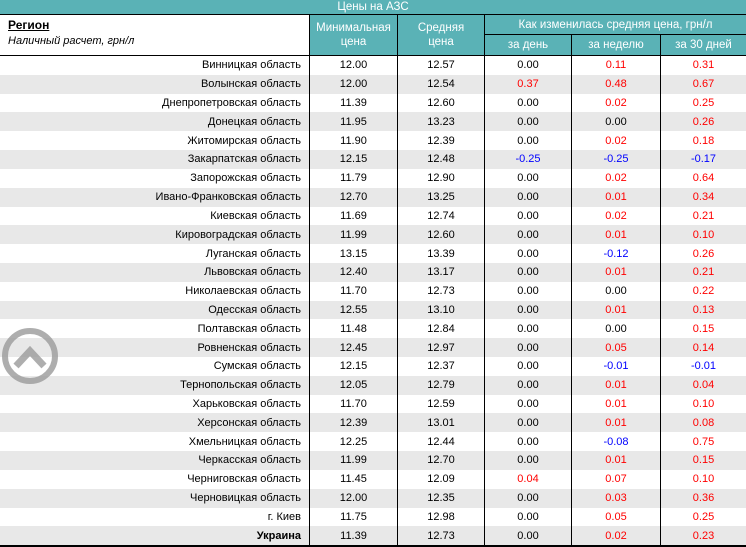 This screenshot has width=746, height=547. I want to click on region-name: Полтавская область, so click(155, 329).